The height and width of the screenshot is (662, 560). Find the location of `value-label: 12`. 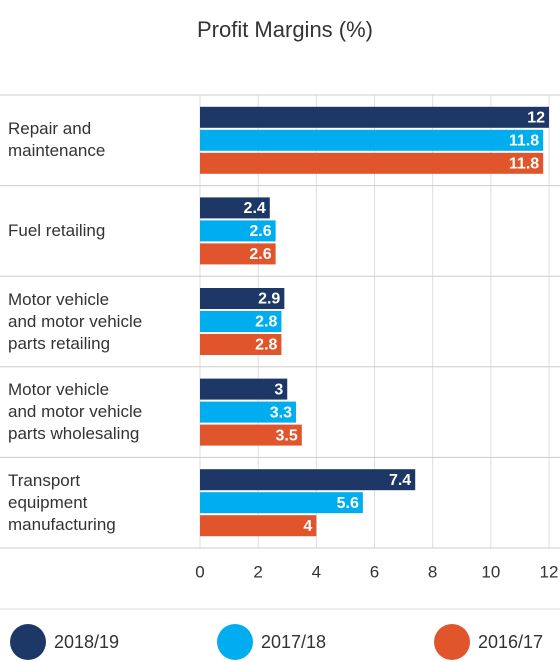

value-label: 12 is located at coordinates (536, 118).